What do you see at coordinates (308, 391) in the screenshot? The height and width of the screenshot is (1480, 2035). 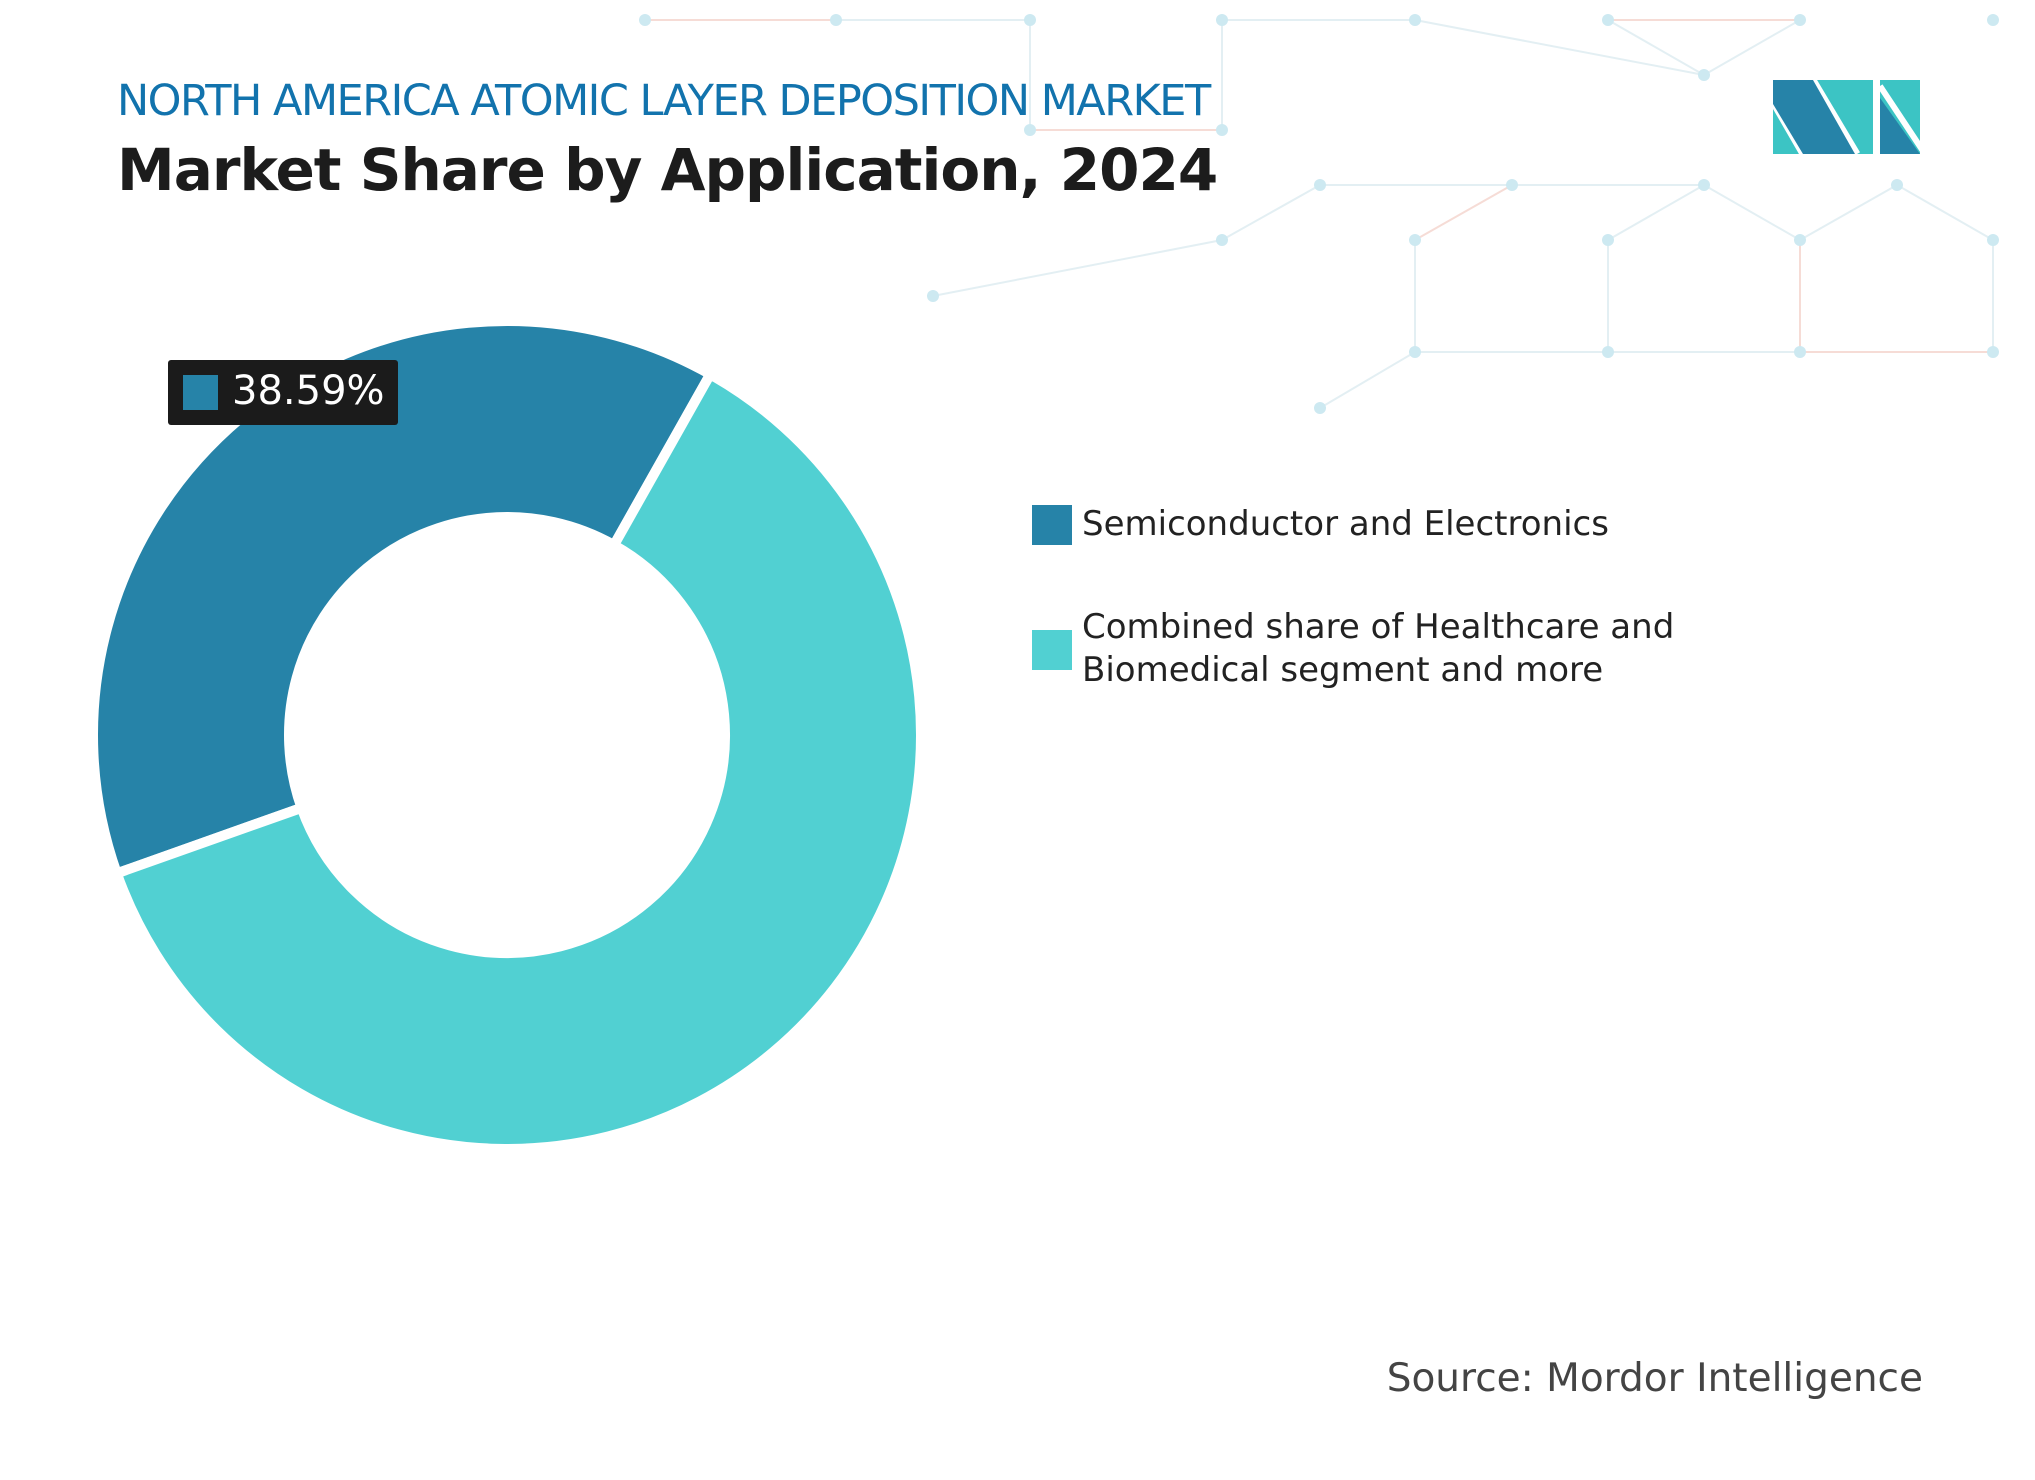 I see `data-label-value: 38.59%` at bounding box center [308, 391].